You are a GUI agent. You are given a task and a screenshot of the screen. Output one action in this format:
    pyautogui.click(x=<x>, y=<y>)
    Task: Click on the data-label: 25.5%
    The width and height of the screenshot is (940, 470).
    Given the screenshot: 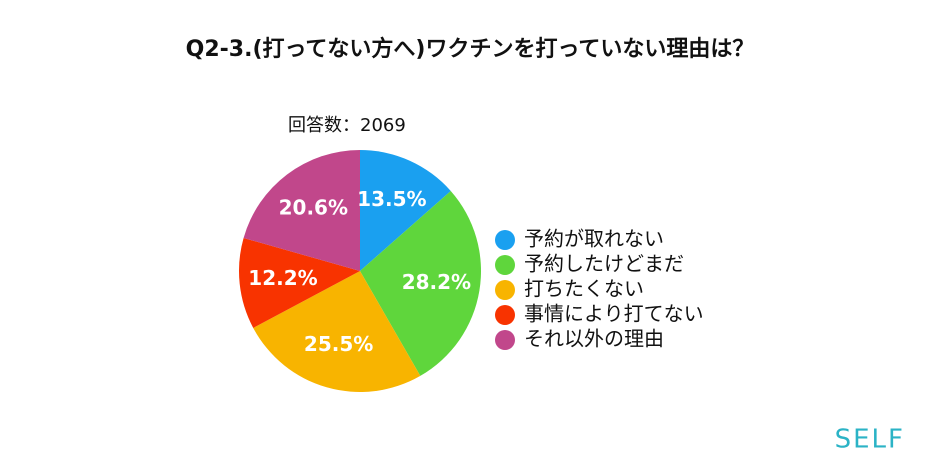 What is the action you would take?
    pyautogui.click(x=338, y=344)
    